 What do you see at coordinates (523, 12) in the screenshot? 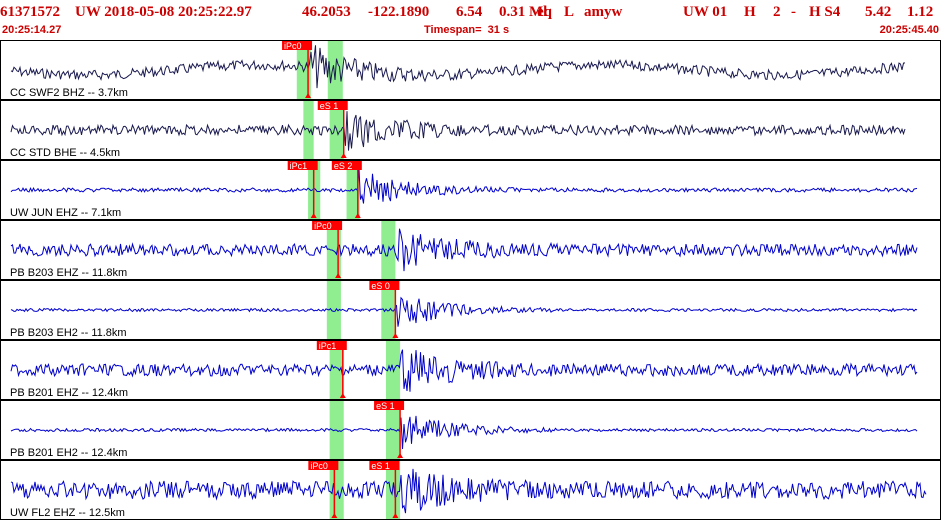
I see `header-field-5: 0.31 Ml` at bounding box center [523, 12].